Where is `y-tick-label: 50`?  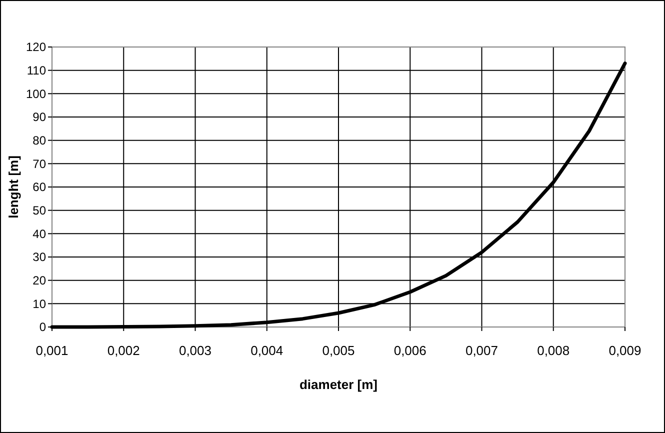 y-tick-label: 50 is located at coordinates (39, 211).